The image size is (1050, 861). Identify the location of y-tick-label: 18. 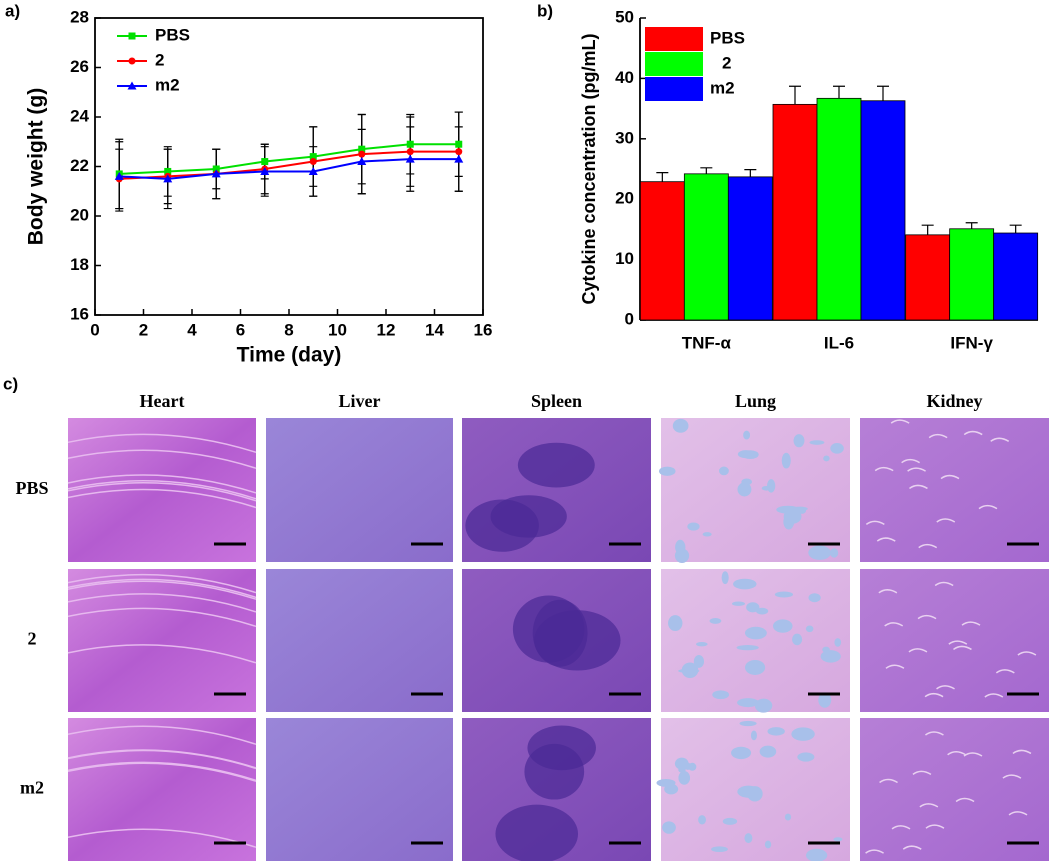
(79, 264).